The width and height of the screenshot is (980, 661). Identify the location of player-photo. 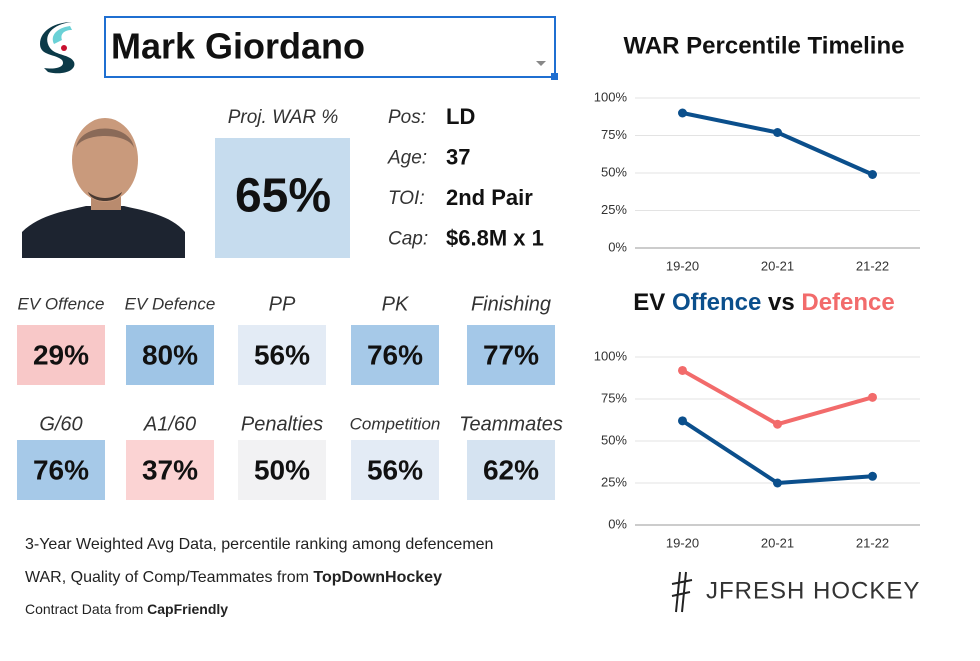
(103, 181).